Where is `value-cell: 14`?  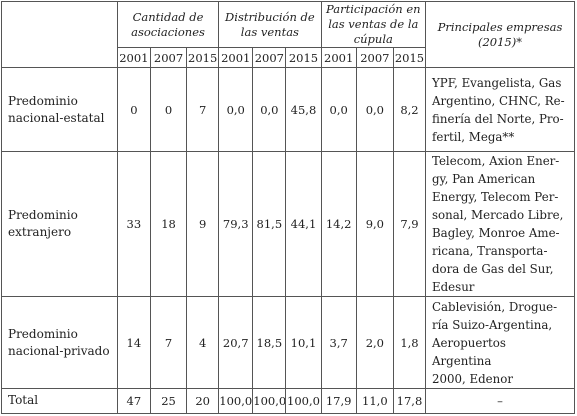
value-cell: 14 is located at coordinates (133, 342).